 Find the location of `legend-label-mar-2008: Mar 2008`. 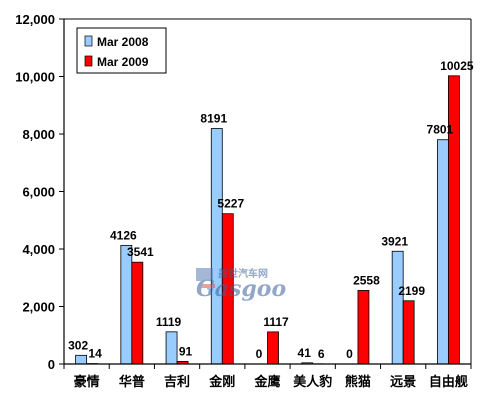

legend-label-mar-2008: Mar 2008 is located at coordinates (123, 42).